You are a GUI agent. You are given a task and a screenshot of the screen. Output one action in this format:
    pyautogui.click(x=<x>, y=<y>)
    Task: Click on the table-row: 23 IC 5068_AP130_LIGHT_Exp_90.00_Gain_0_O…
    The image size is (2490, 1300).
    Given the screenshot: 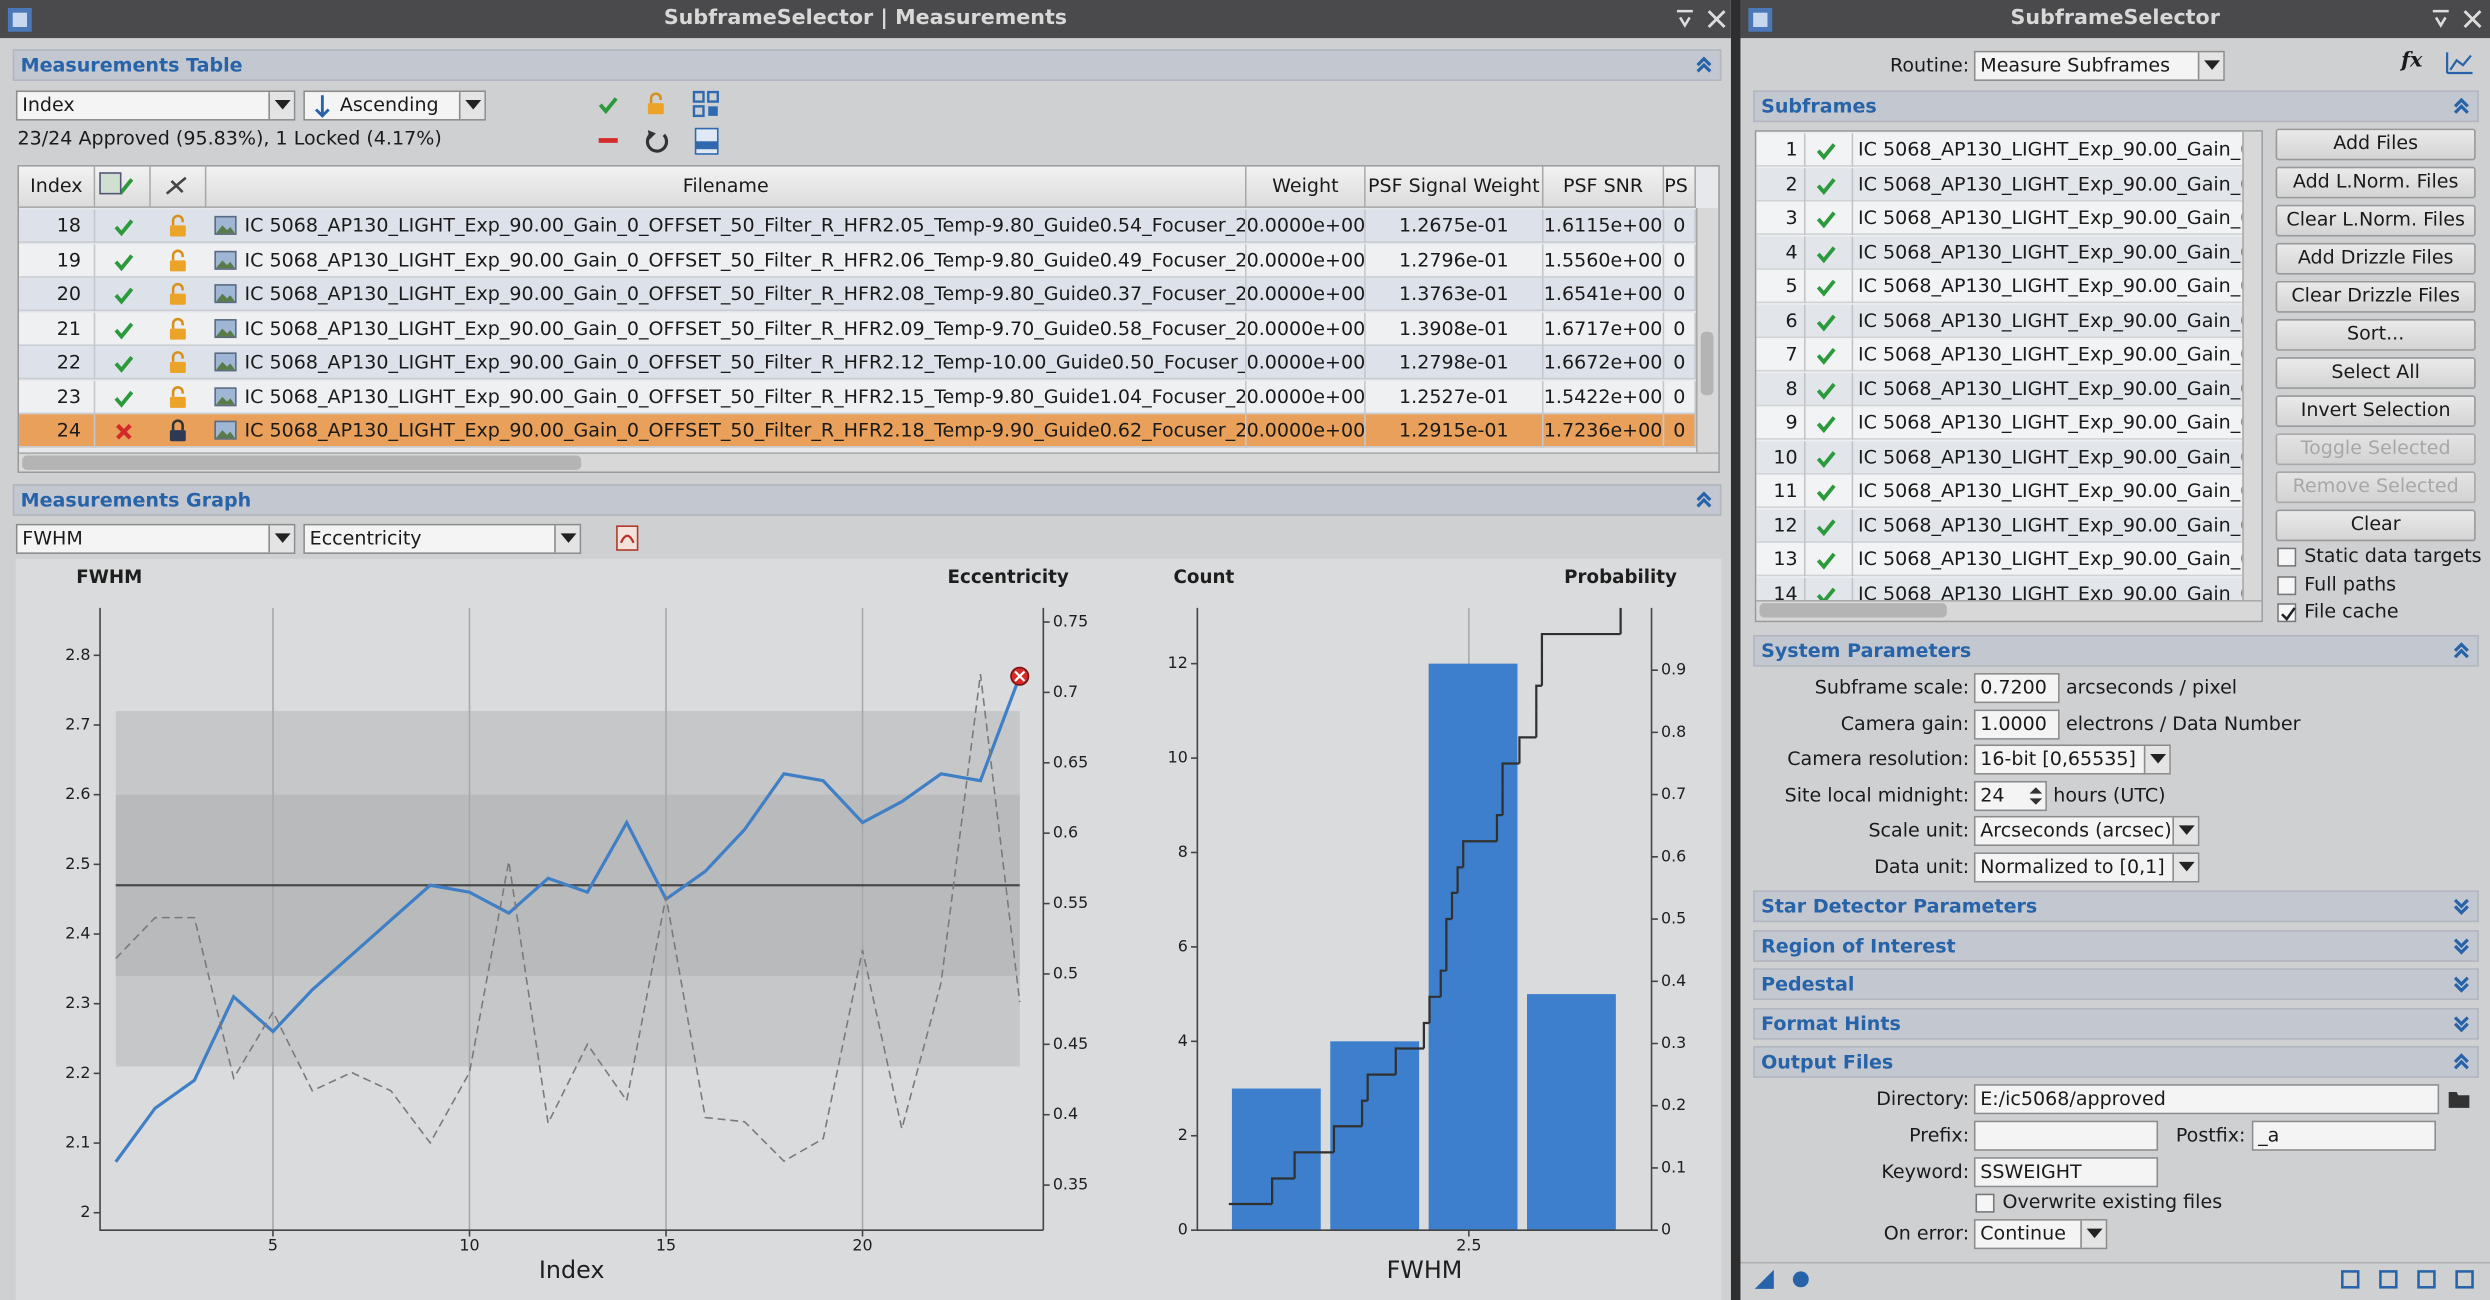 What is the action you would take?
    pyautogui.click(x=857, y=397)
    